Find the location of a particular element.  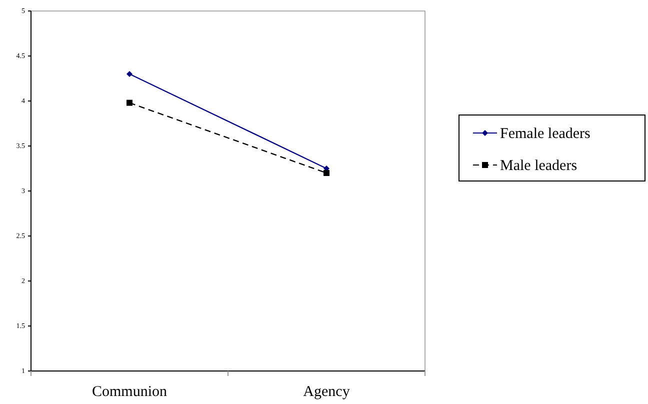

x-tick-label: Communion is located at coordinates (130, 392).